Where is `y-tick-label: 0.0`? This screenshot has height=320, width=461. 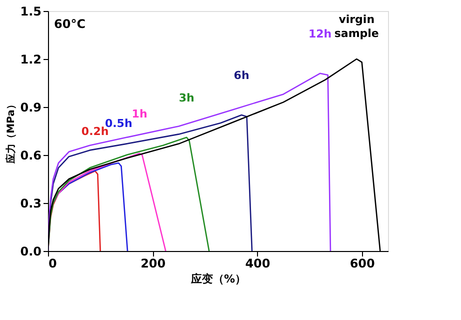 y-tick-label: 0.0 is located at coordinates (31, 251).